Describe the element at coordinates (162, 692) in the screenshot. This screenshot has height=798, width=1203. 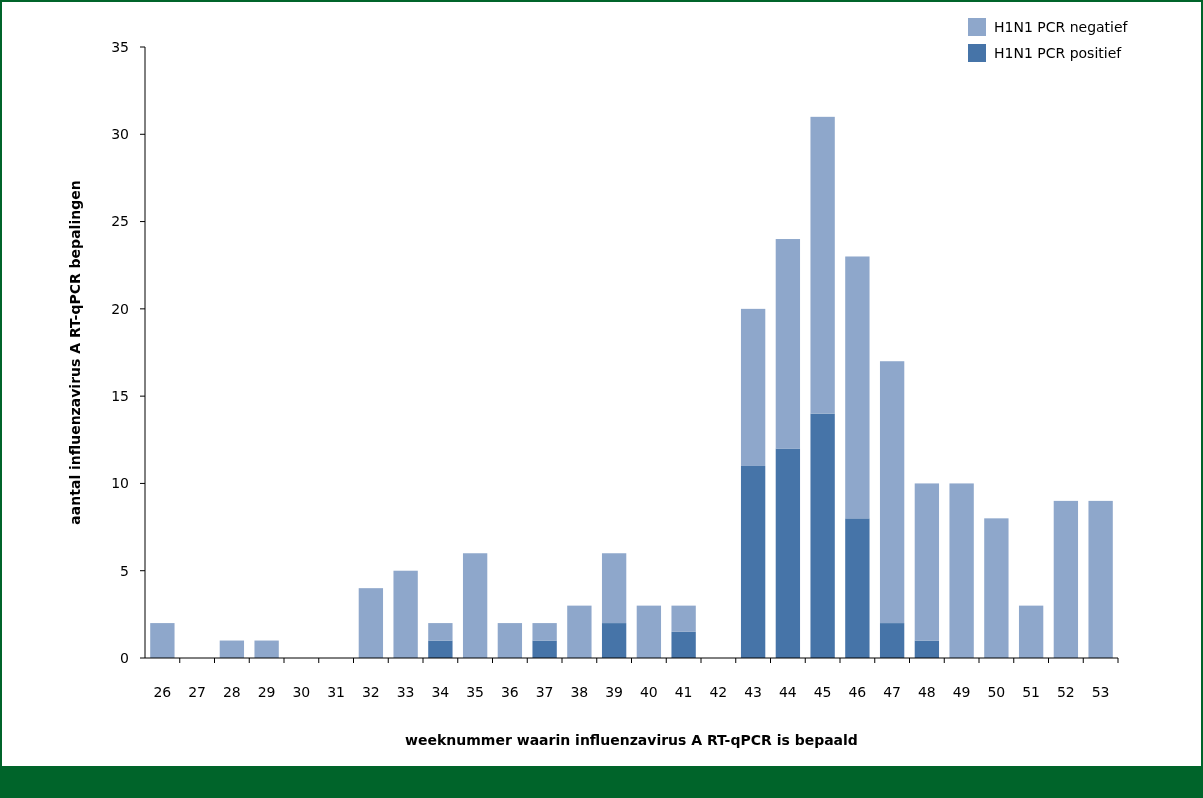
I see `x-tick-label: 26` at that location.